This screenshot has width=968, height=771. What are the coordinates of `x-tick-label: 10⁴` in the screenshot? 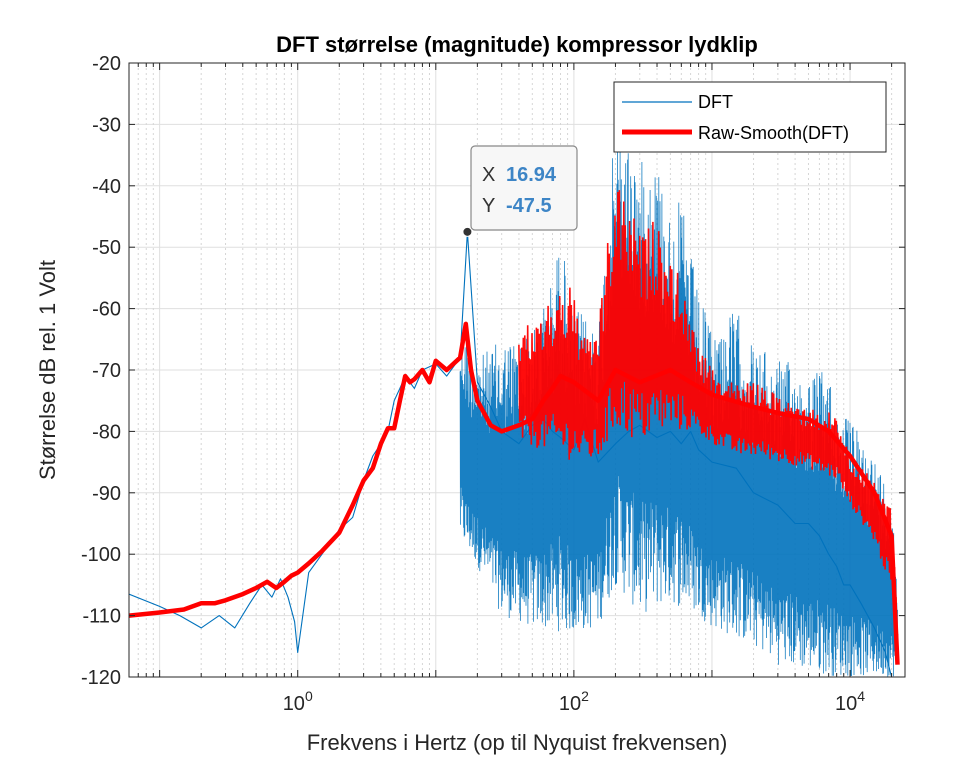 It's located at (850, 701).